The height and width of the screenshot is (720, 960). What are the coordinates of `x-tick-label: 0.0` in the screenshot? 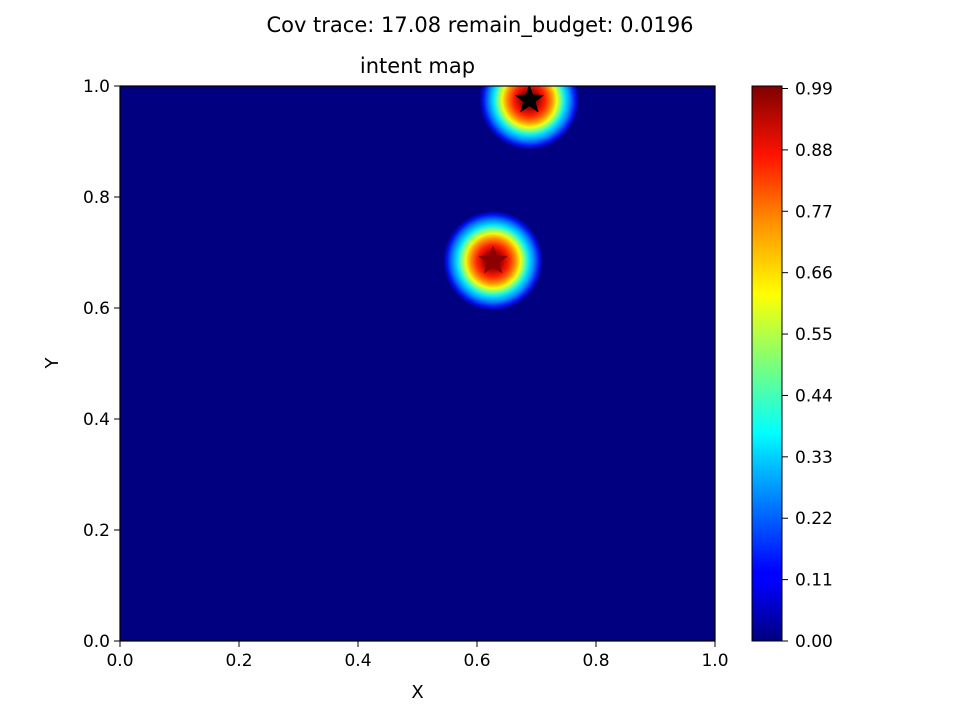 It's located at (119, 661).